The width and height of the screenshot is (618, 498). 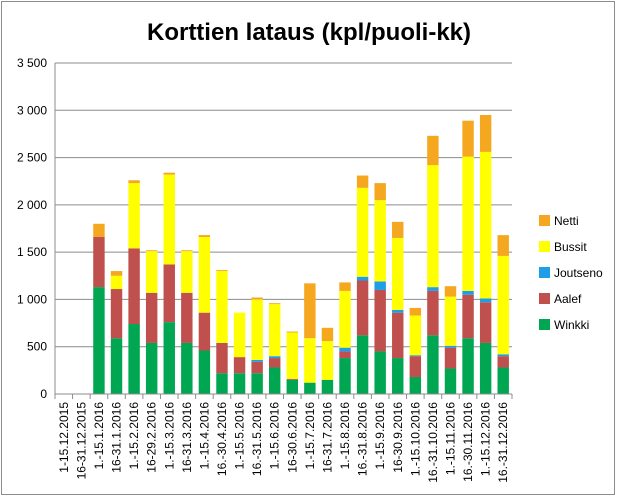 I want to click on x-tick-label: 16-31.1.2016, so click(x=117, y=437).